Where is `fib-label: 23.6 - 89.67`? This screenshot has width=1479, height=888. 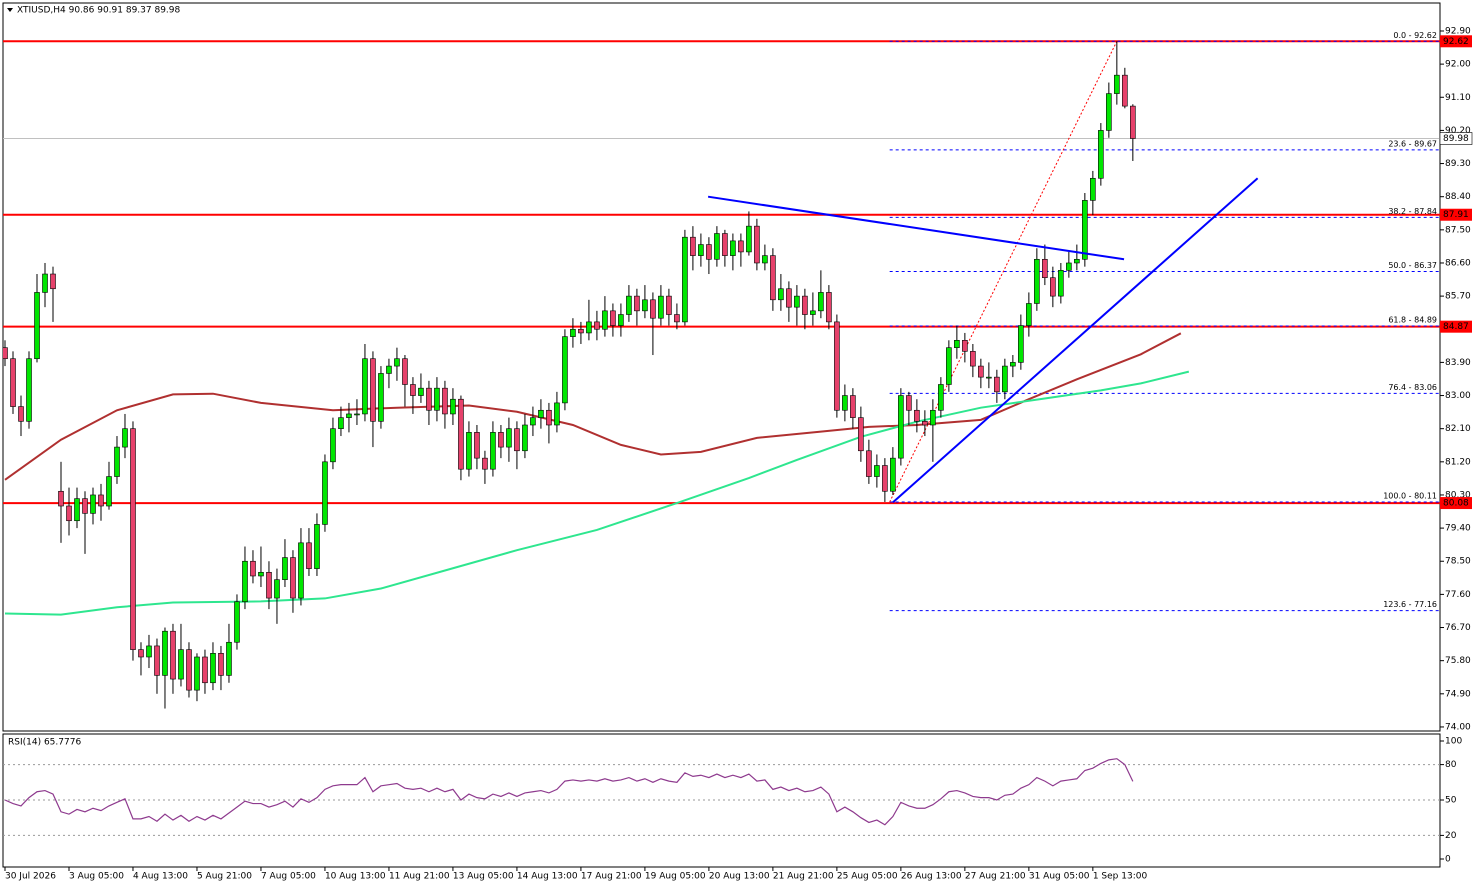
fib-label: 23.6 - 89.67 is located at coordinates (1412, 143).